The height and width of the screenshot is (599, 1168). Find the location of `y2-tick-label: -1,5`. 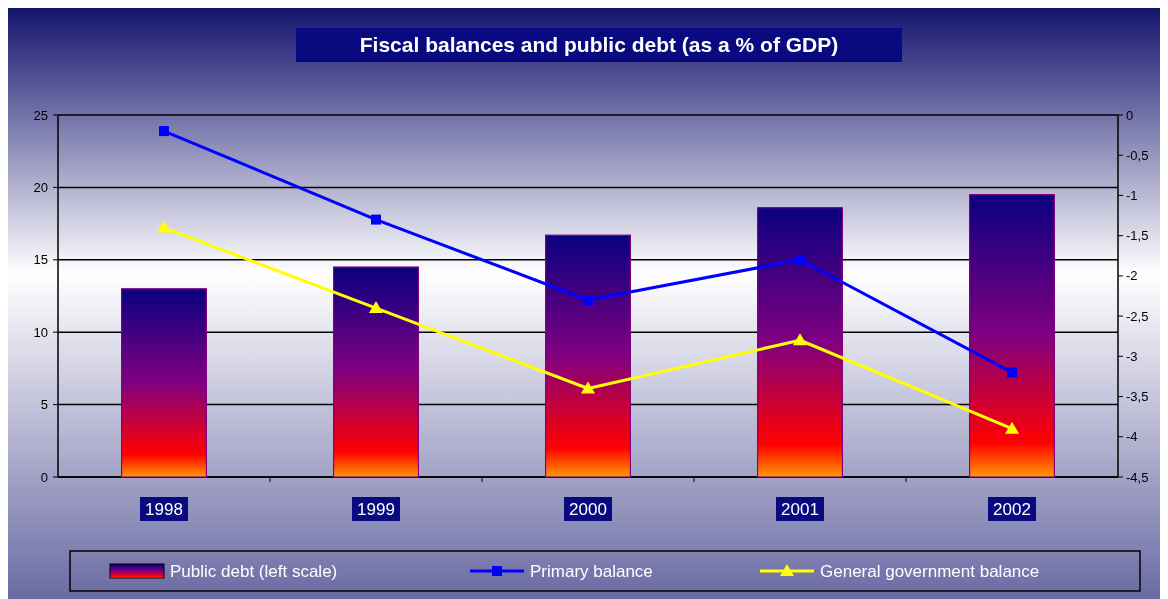

y2-tick-label: -1,5 is located at coordinates (1137, 236).